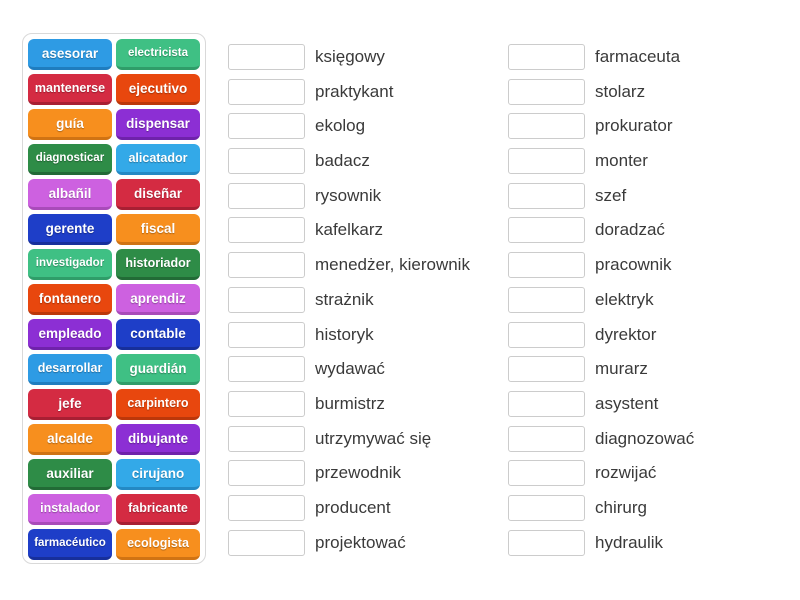 Image resolution: width=800 pixels, height=600 pixels. I want to click on word-tile: ejecutivo, so click(158, 89).